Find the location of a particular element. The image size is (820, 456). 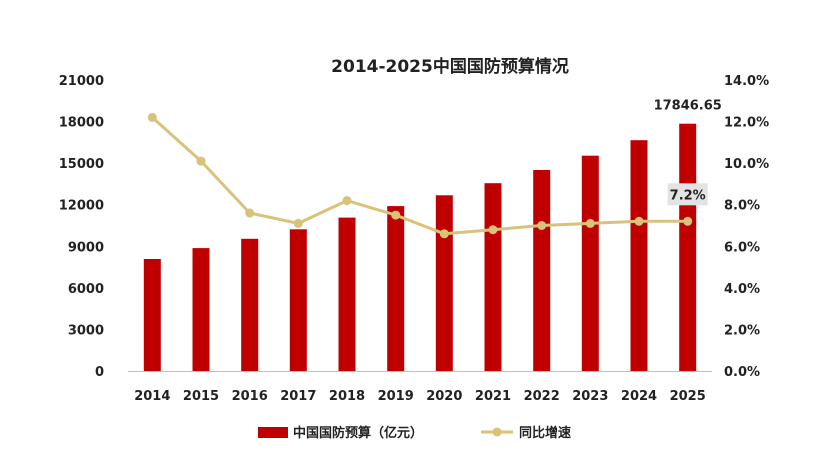

bar-2022 is located at coordinates (542, 270).